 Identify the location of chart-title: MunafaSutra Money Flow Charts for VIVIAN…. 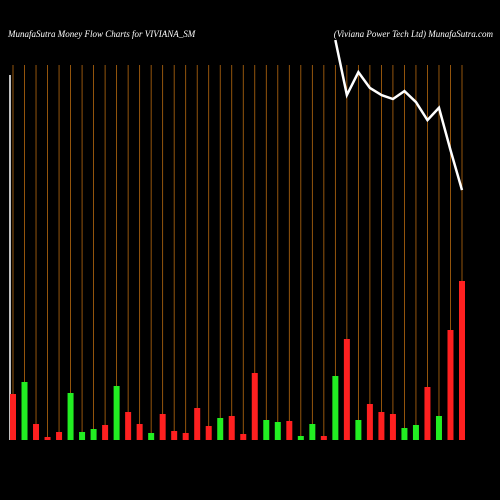
(101, 34).